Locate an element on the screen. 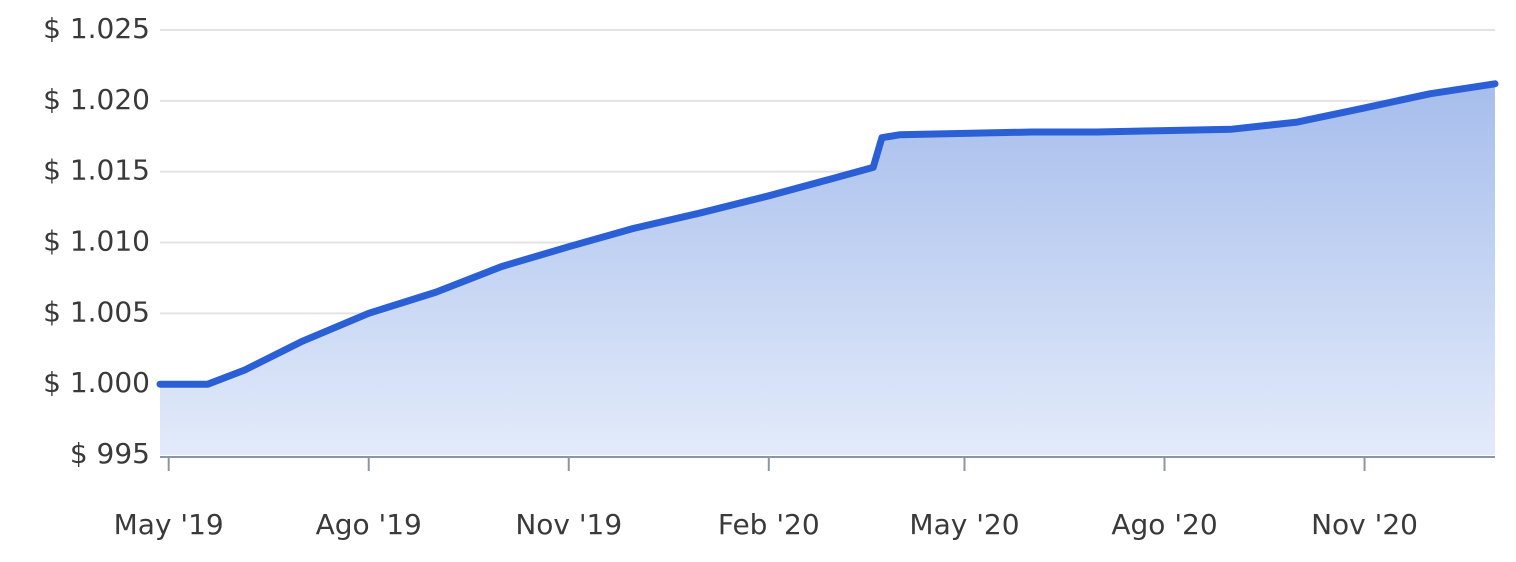 The image size is (1516, 562). x-tick-label: May '19 is located at coordinates (169, 524).